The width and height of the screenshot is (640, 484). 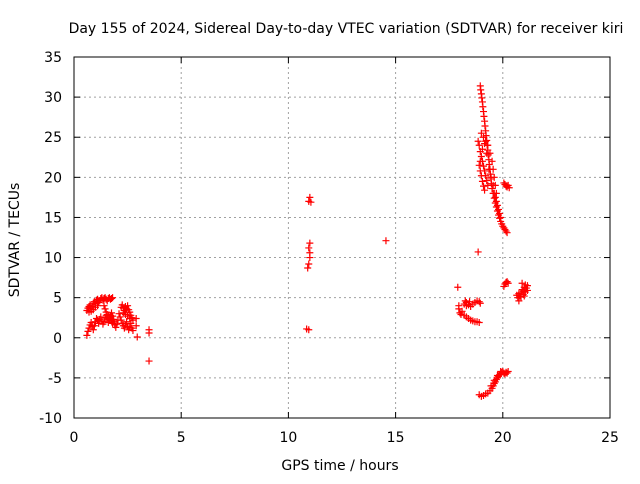 I want to click on x-tick-label: 0, so click(x=74, y=438).